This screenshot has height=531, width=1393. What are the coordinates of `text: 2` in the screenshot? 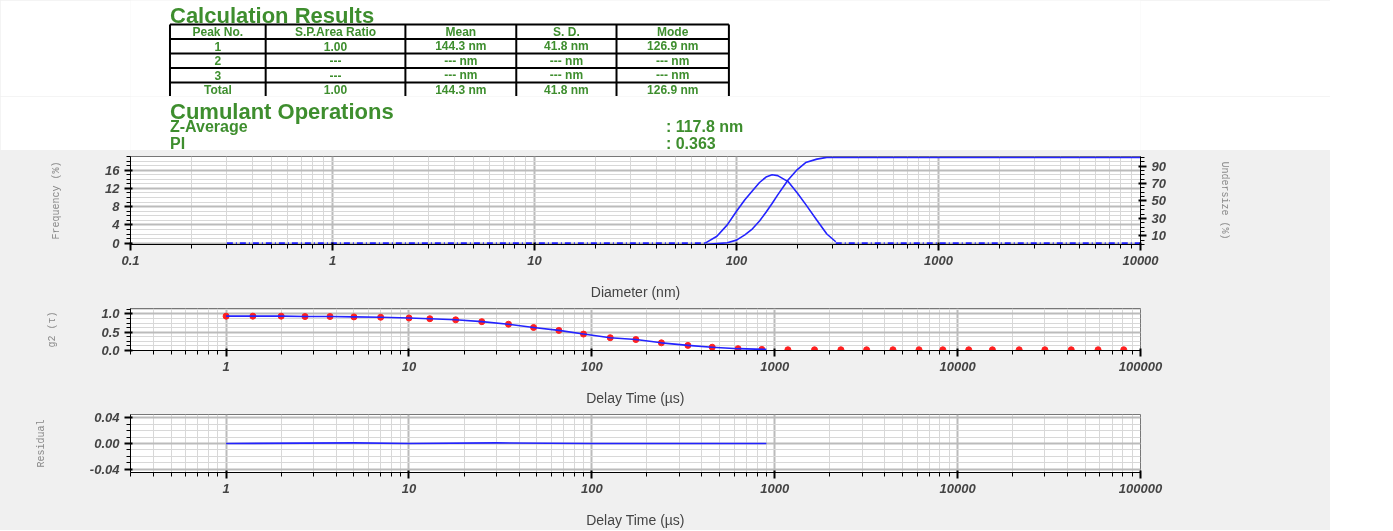 It's located at (218, 61).